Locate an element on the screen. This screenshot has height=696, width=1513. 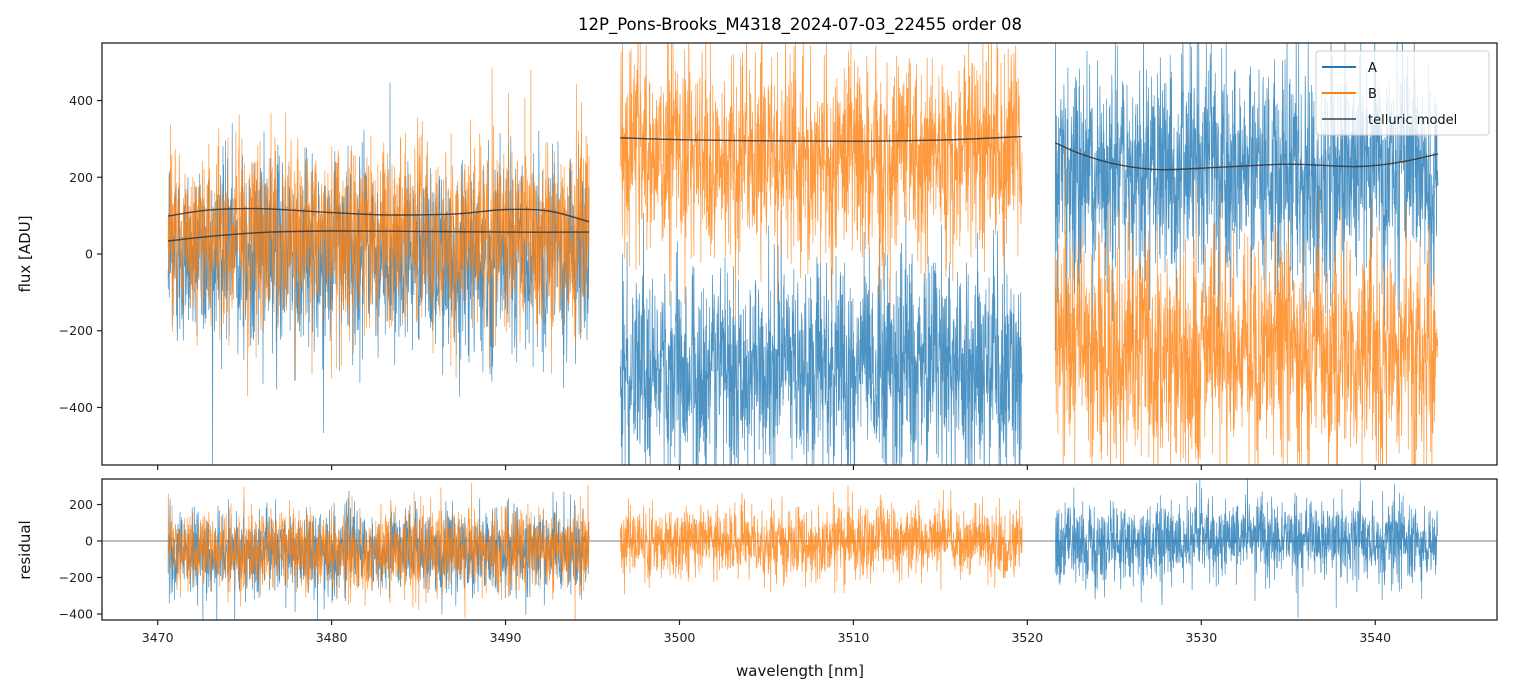
x-tick-label: 3480 is located at coordinates (332, 637).